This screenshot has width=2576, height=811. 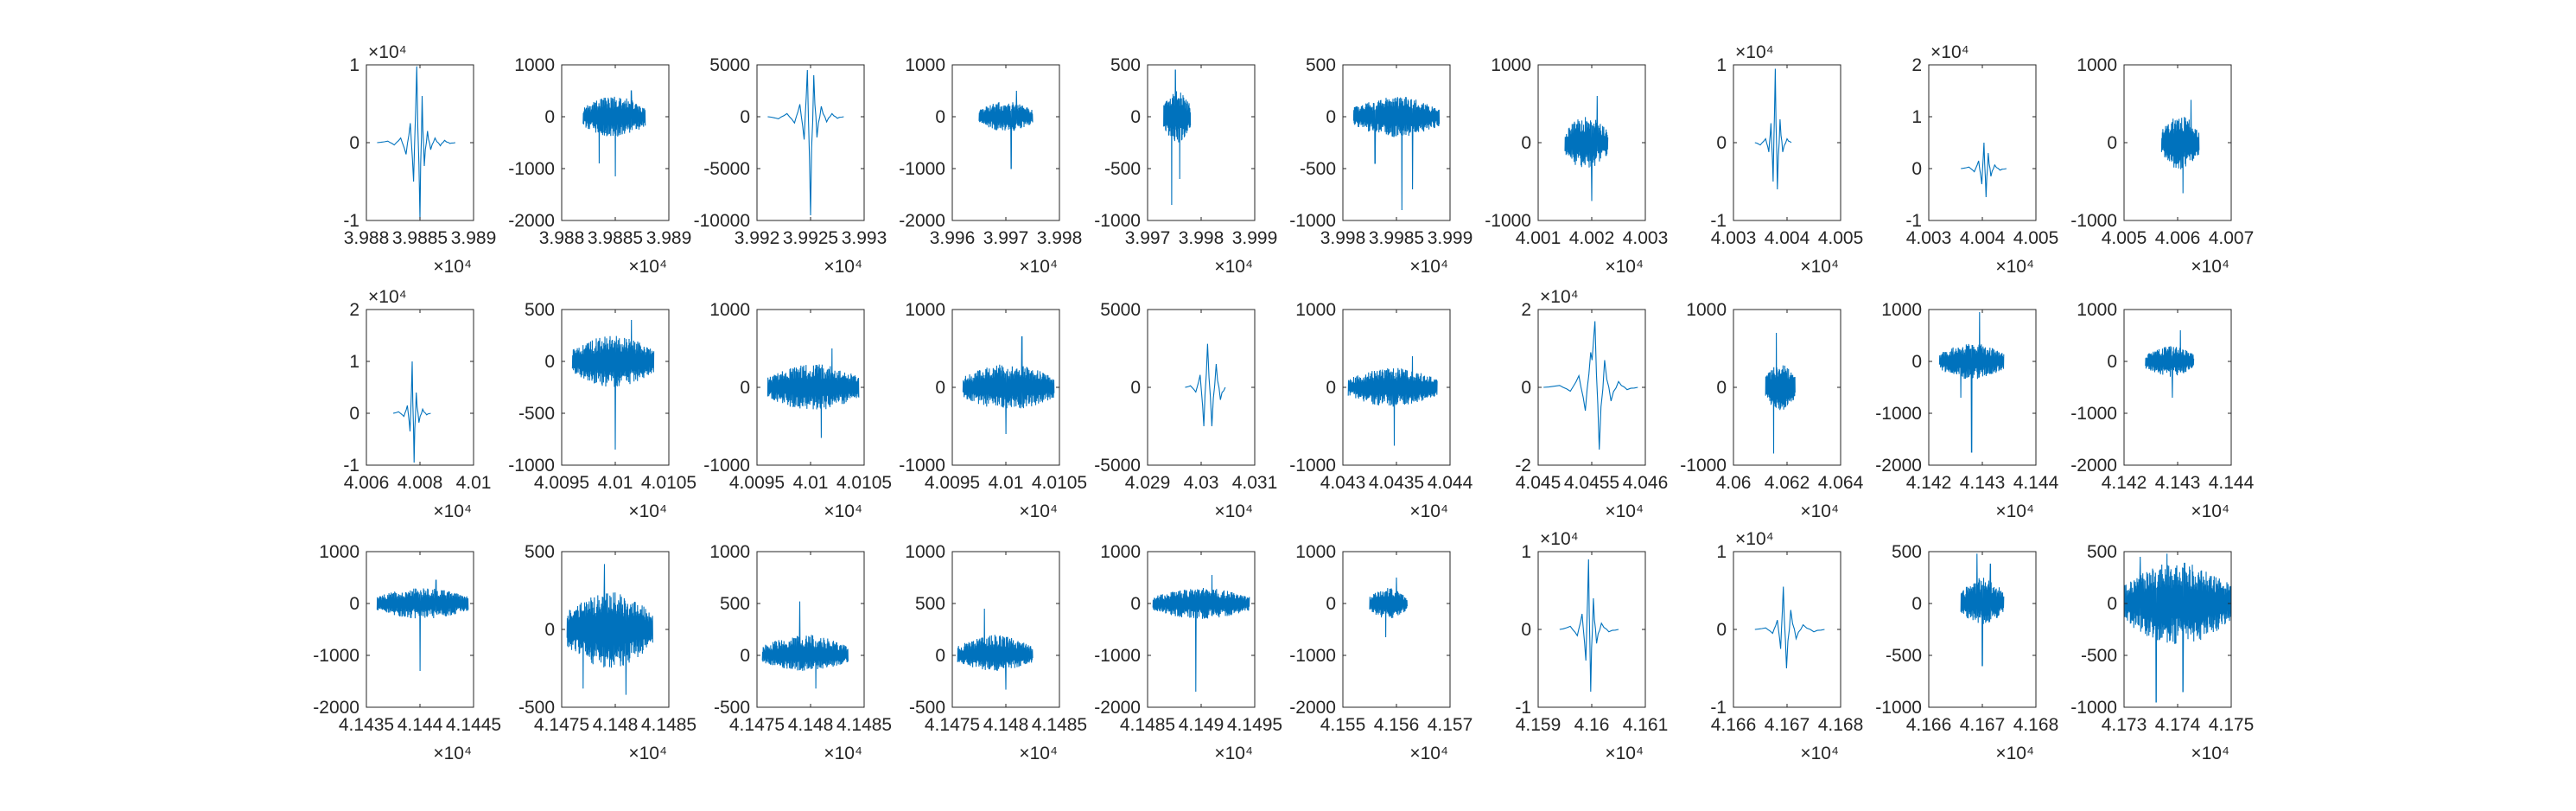 I want to click on xtick-label: 4.002, so click(x=1592, y=238).